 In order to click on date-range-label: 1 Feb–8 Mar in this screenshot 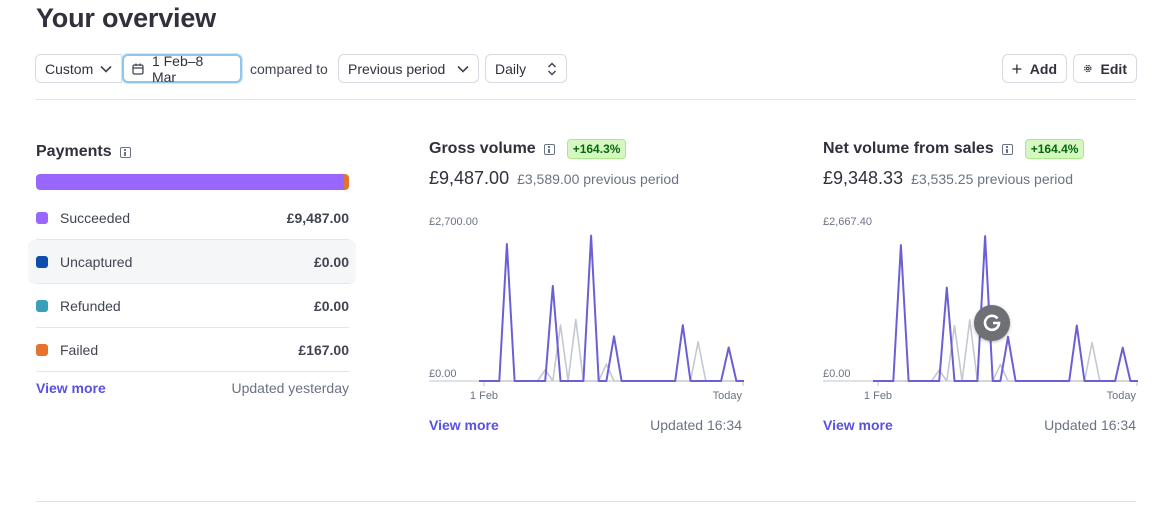, I will do `click(177, 68)`.